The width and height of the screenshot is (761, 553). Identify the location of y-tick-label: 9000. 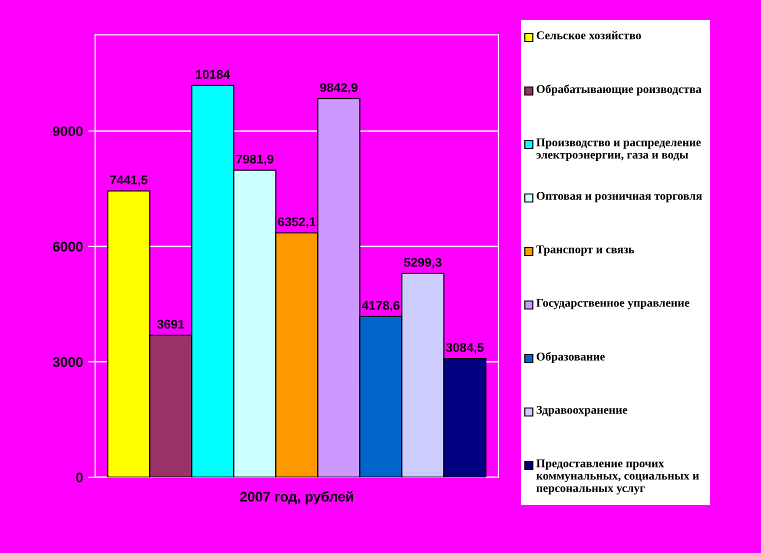
(67, 131).